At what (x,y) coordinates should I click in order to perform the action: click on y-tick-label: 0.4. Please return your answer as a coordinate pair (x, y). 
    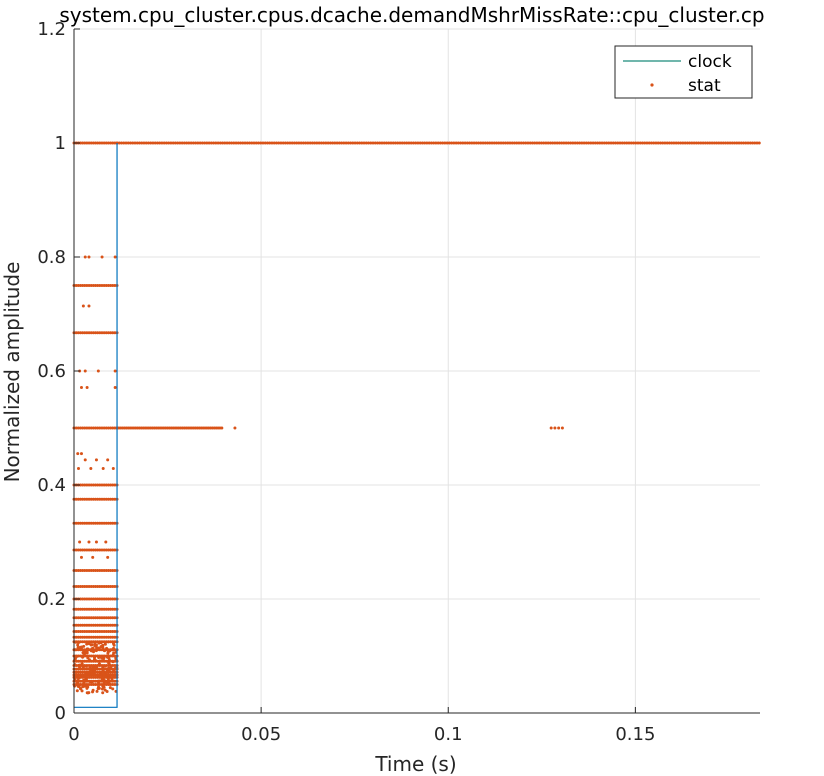
    Looking at the image, I should click on (51, 485).